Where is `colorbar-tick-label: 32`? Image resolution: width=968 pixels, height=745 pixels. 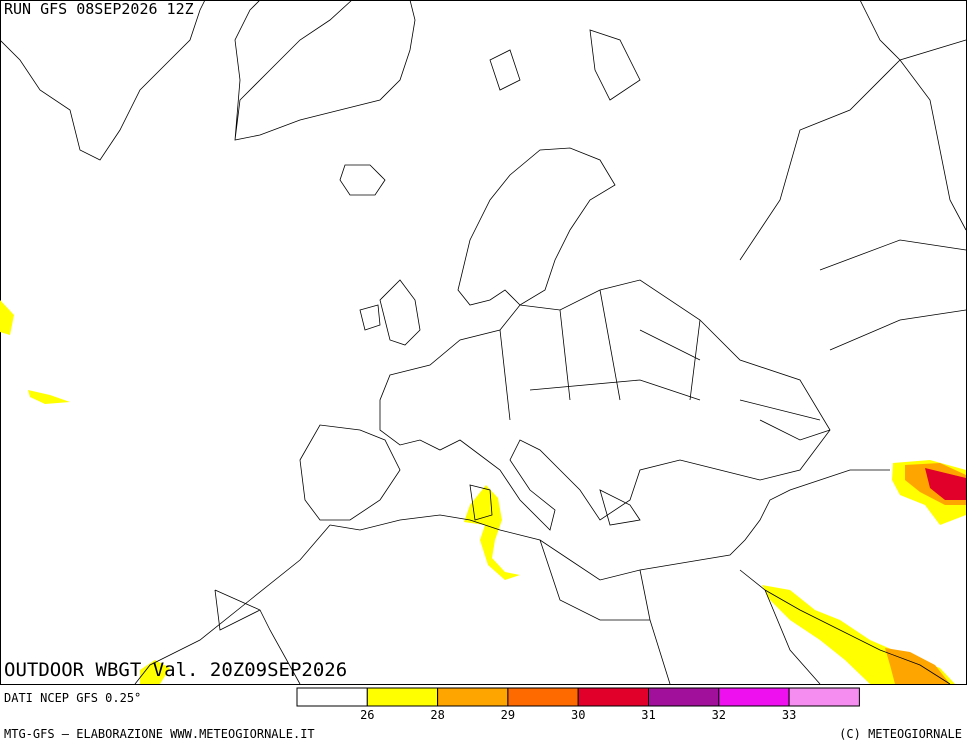
colorbar-tick-label: 32 is located at coordinates (719, 715).